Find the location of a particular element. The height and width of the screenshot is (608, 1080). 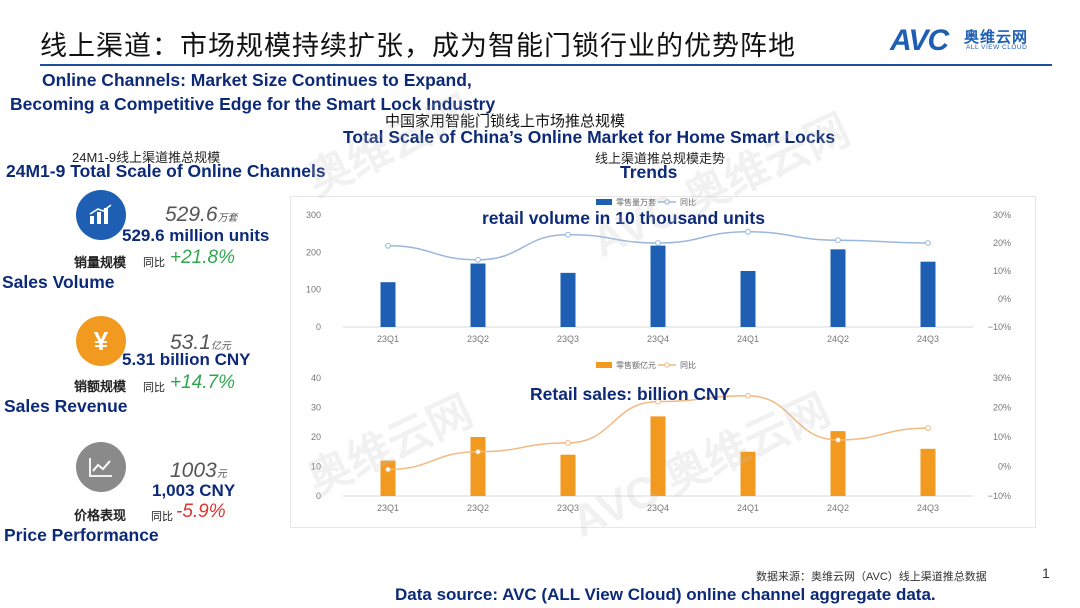

price-yoy-label: 同比 is located at coordinates (162, 517).